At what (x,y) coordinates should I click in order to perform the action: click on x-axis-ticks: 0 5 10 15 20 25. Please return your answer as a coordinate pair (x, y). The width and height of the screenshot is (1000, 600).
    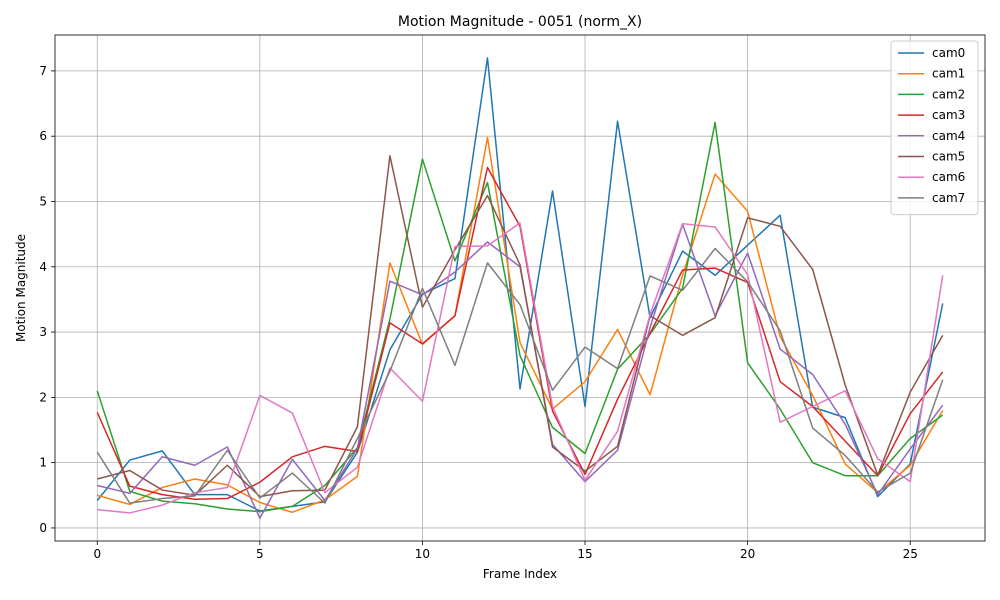
    Looking at the image, I should click on (505, 551).